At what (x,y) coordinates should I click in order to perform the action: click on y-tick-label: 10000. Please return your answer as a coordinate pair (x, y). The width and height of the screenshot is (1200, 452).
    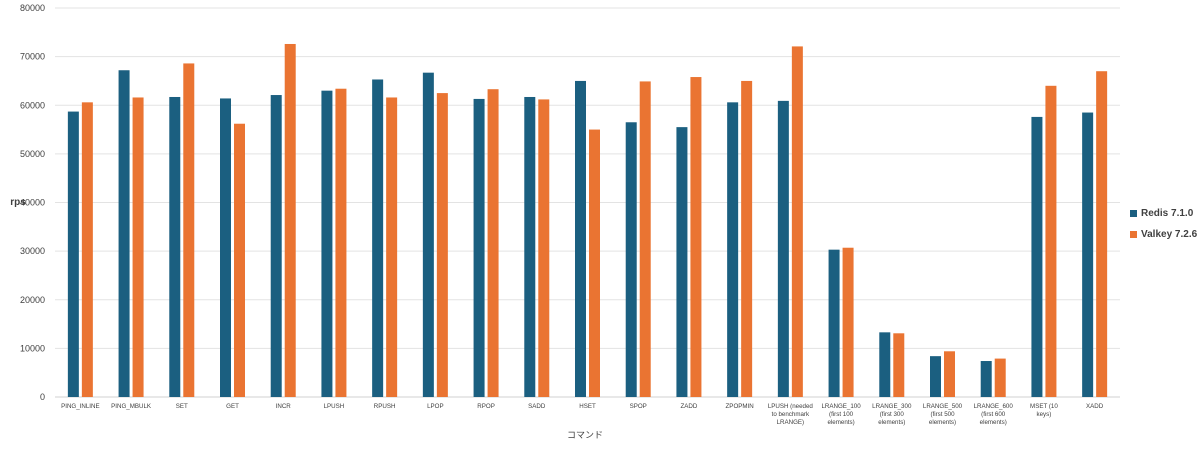
    Looking at the image, I should click on (32, 348).